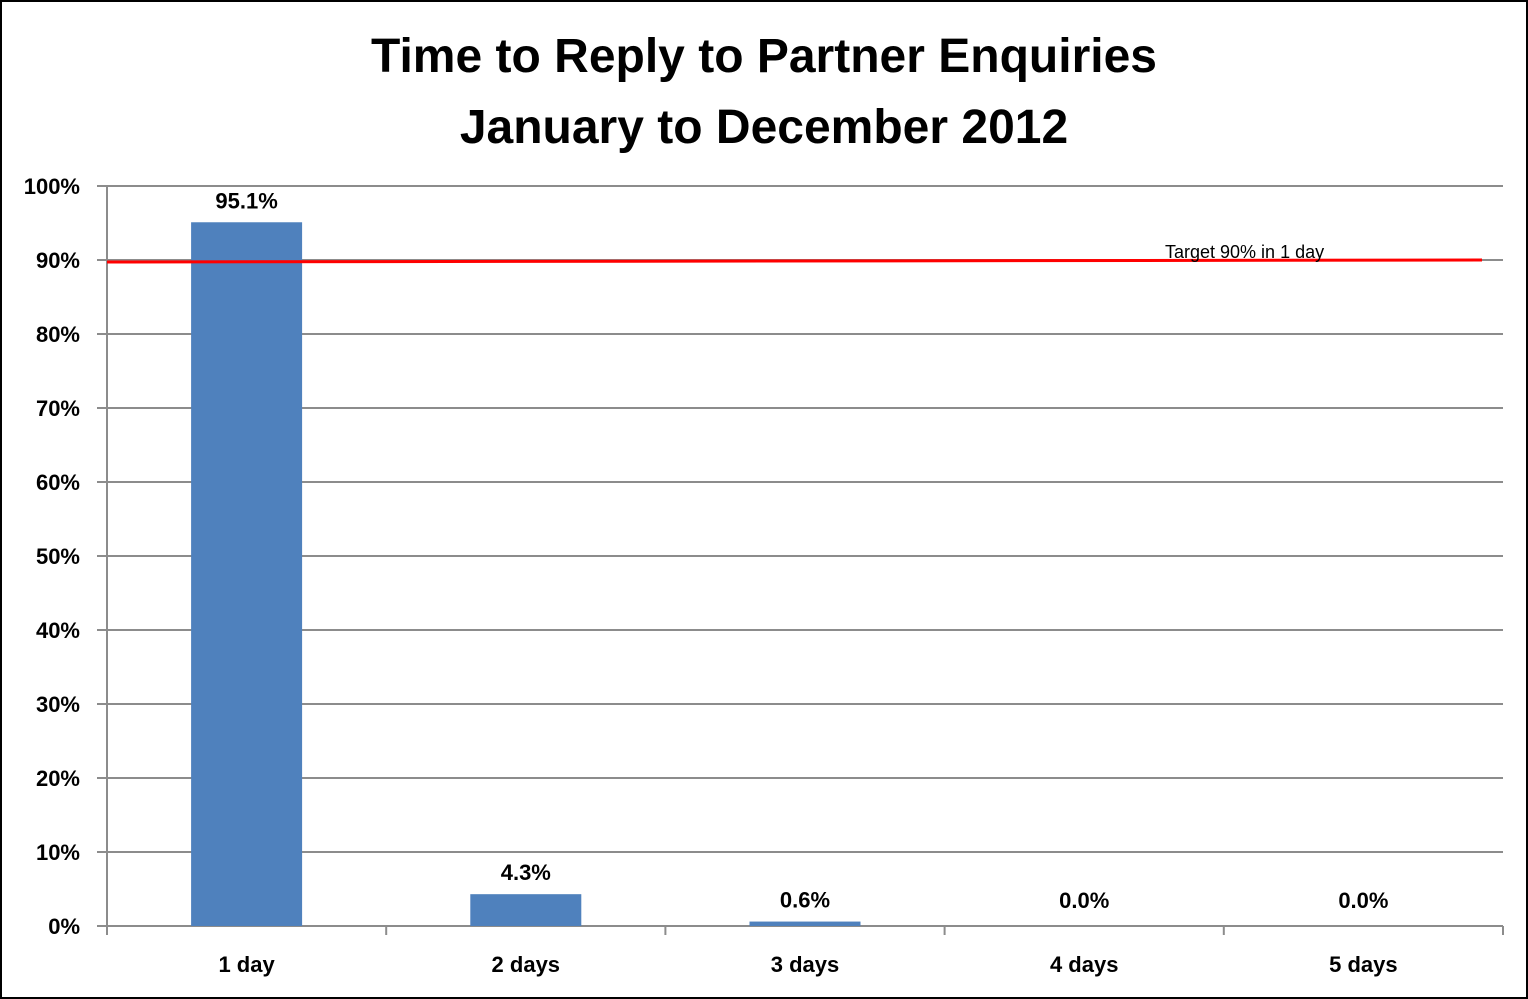  I want to click on chart-title-line-2: January to December 2012, so click(764, 127).